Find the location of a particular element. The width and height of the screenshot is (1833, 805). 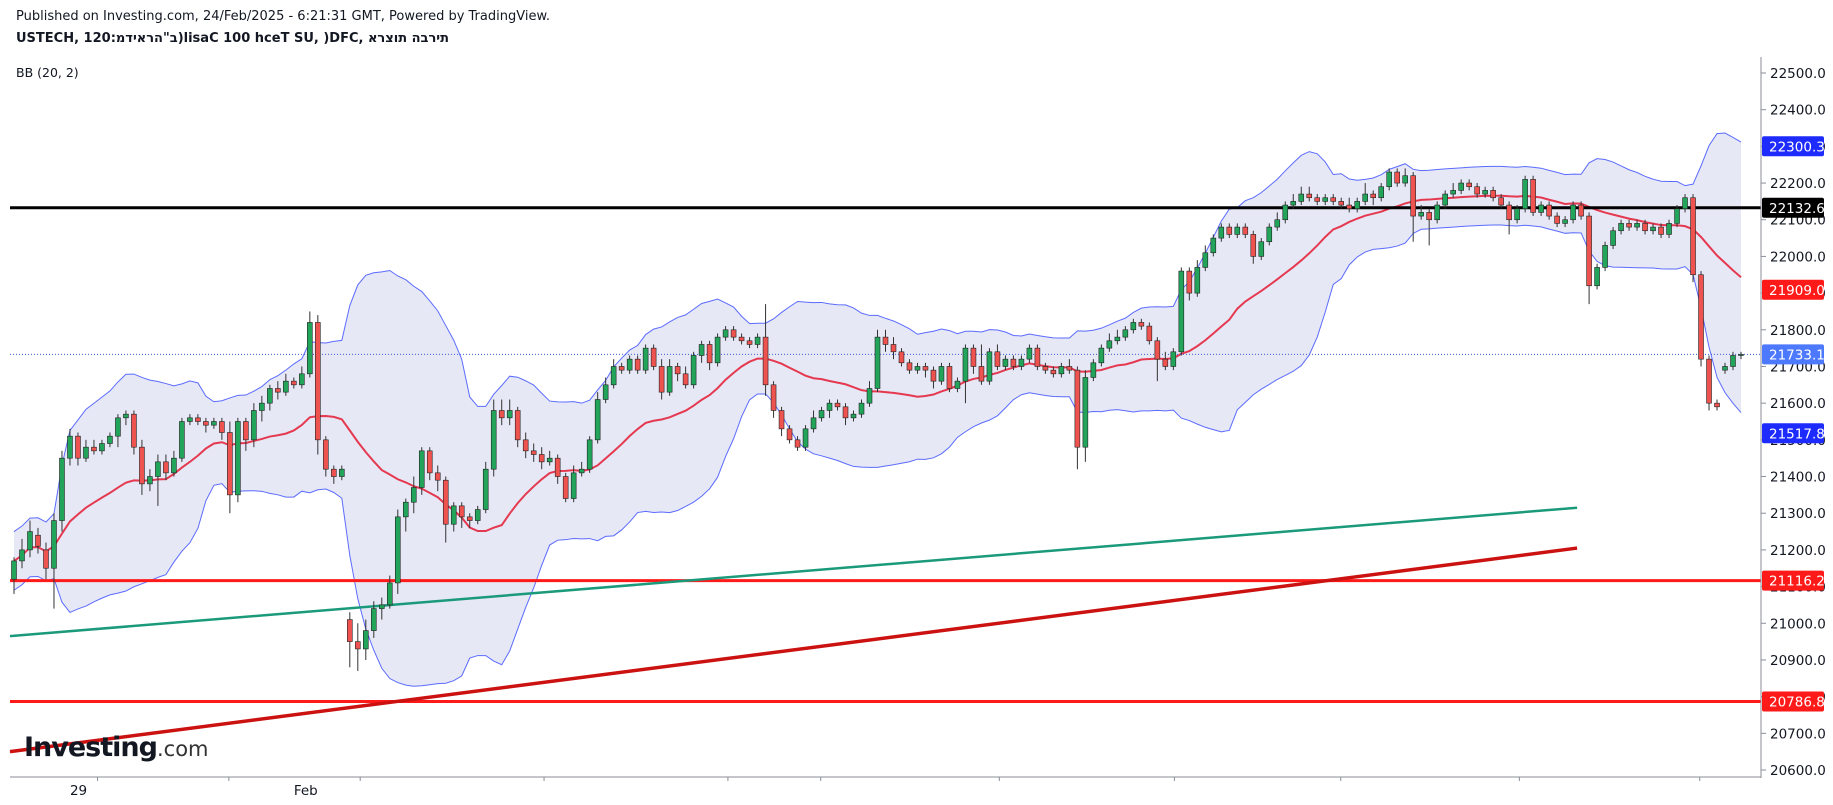

time-axis: 29 Feb is located at coordinates (885, 787).